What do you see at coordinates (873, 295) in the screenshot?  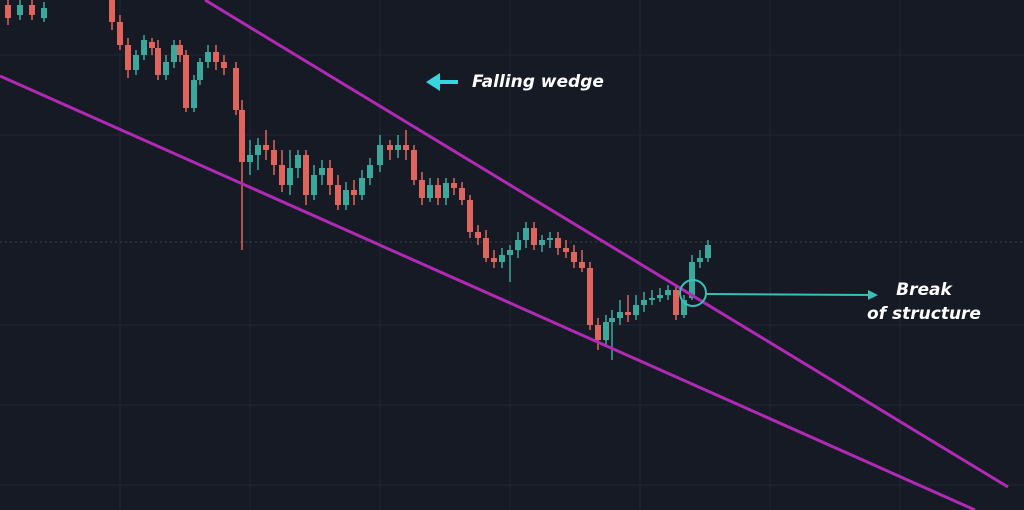 I see `breakout-arrowhead` at bounding box center [873, 295].